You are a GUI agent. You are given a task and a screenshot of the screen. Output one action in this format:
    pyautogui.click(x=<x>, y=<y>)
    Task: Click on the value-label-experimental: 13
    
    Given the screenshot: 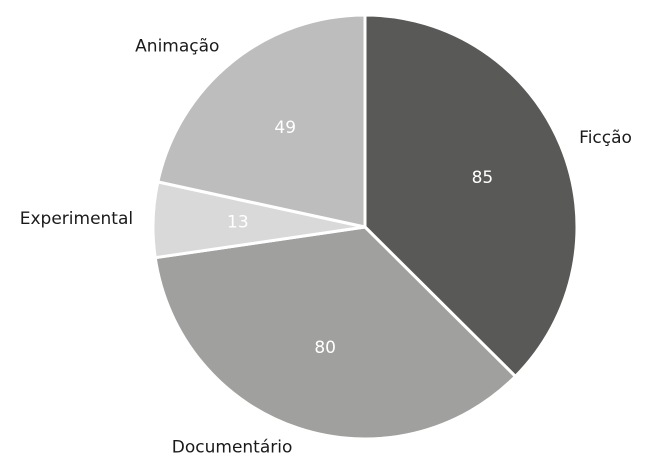 What is the action you would take?
    pyautogui.click(x=238, y=223)
    